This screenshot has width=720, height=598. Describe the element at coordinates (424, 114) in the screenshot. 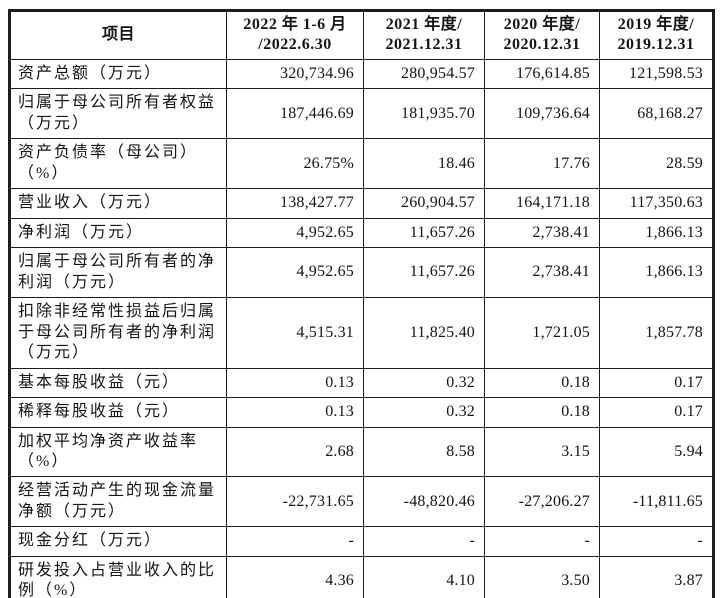

I see `row-value: 181,935.70` at that location.